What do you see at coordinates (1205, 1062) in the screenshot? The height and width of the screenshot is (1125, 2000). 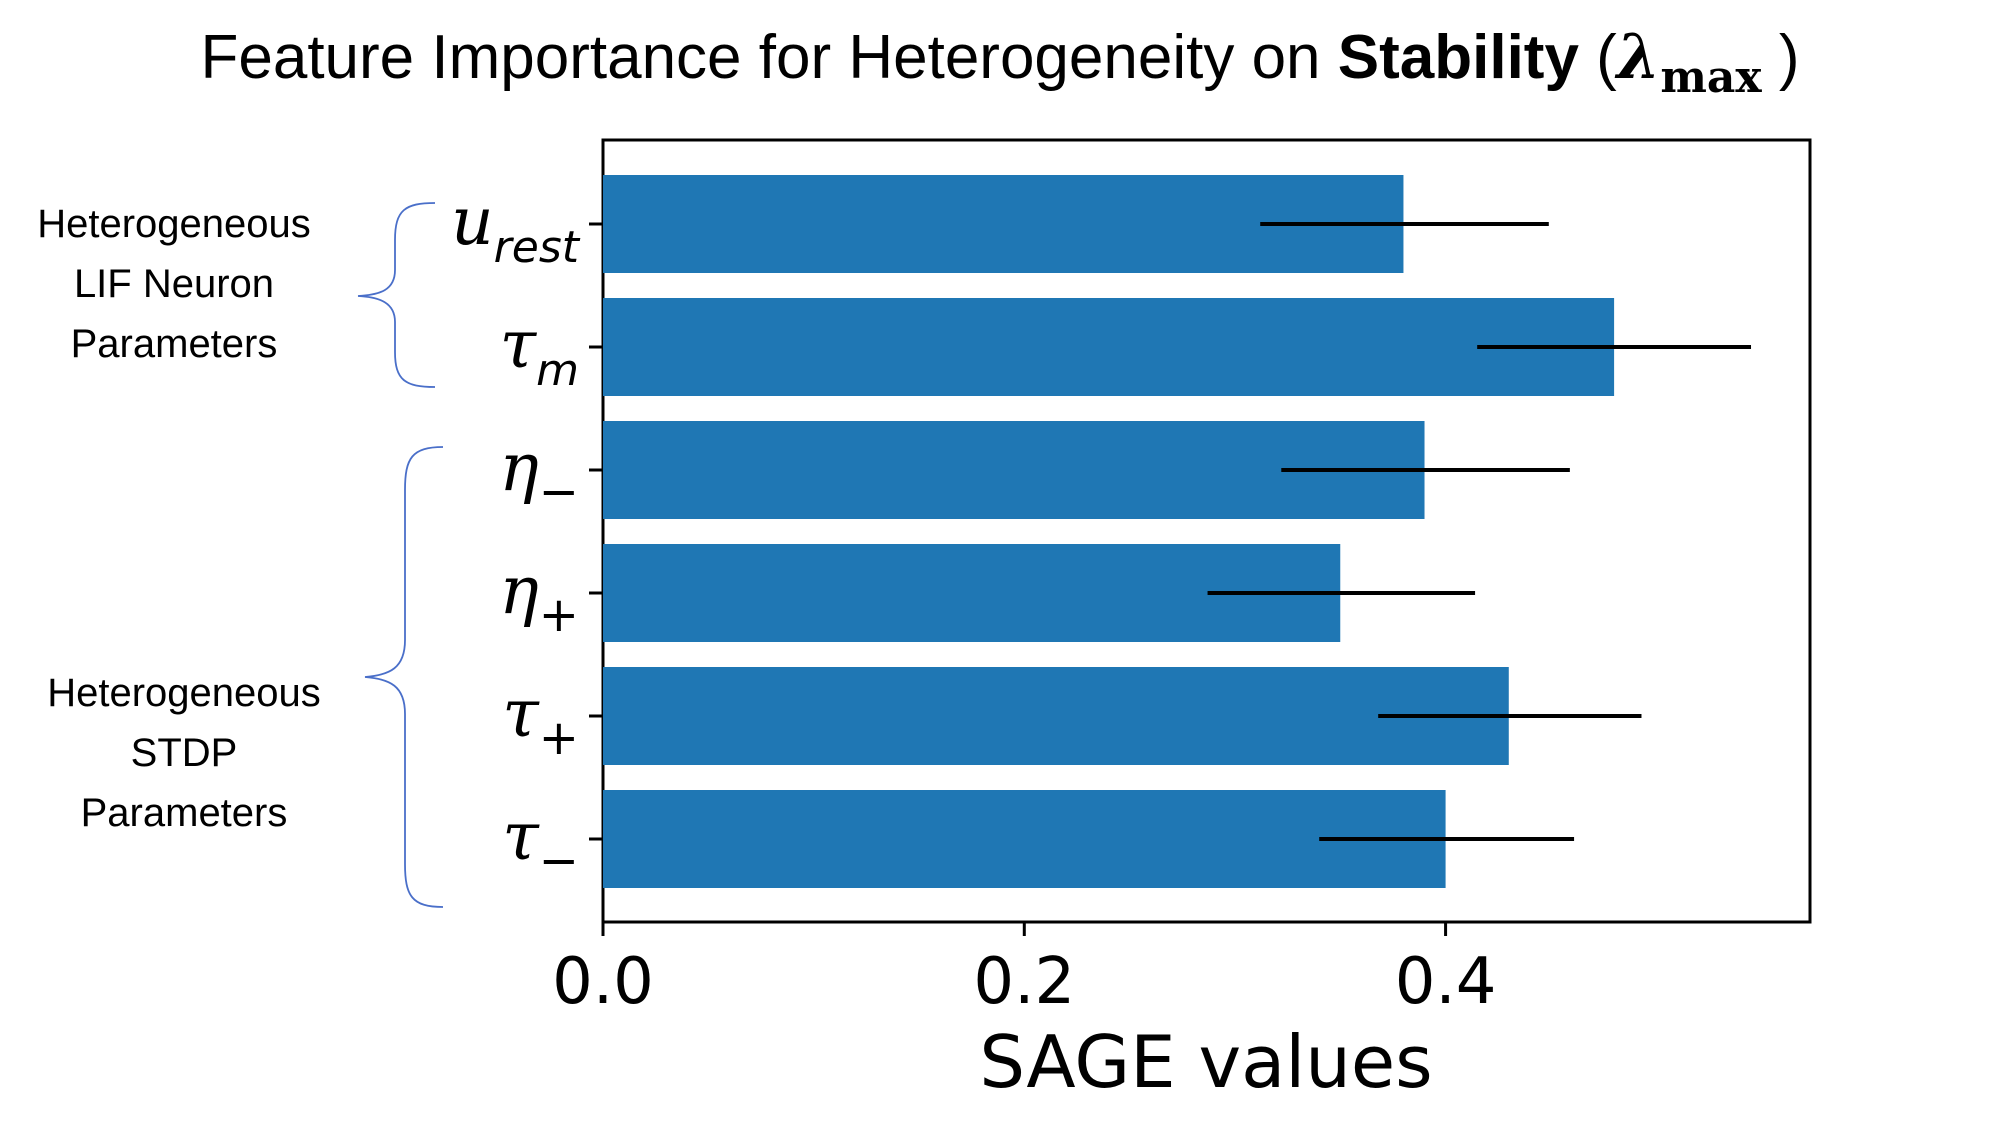 I see `x-axis-label: SAGE values` at bounding box center [1205, 1062].